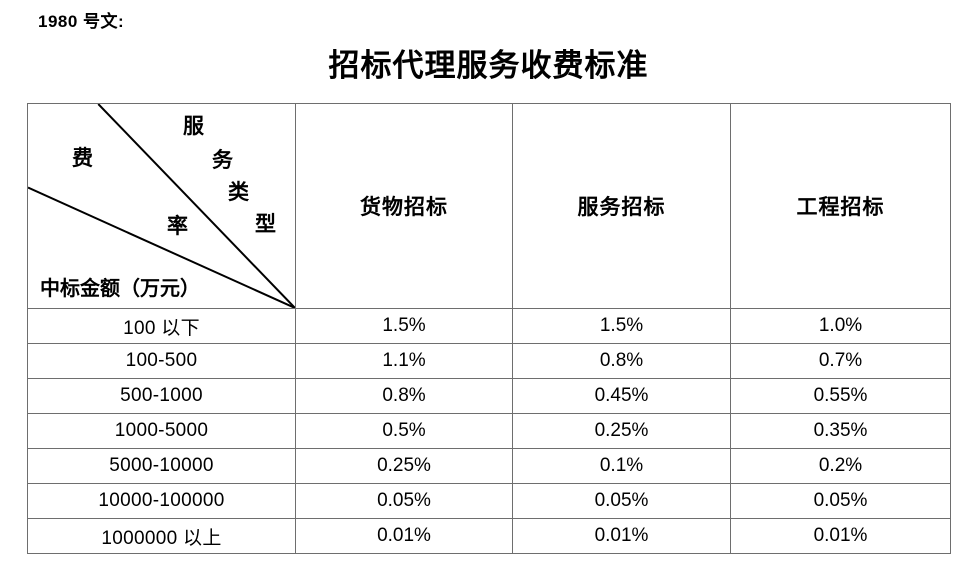 The image size is (976, 581). I want to click on row-label: 100-500, so click(161, 361).